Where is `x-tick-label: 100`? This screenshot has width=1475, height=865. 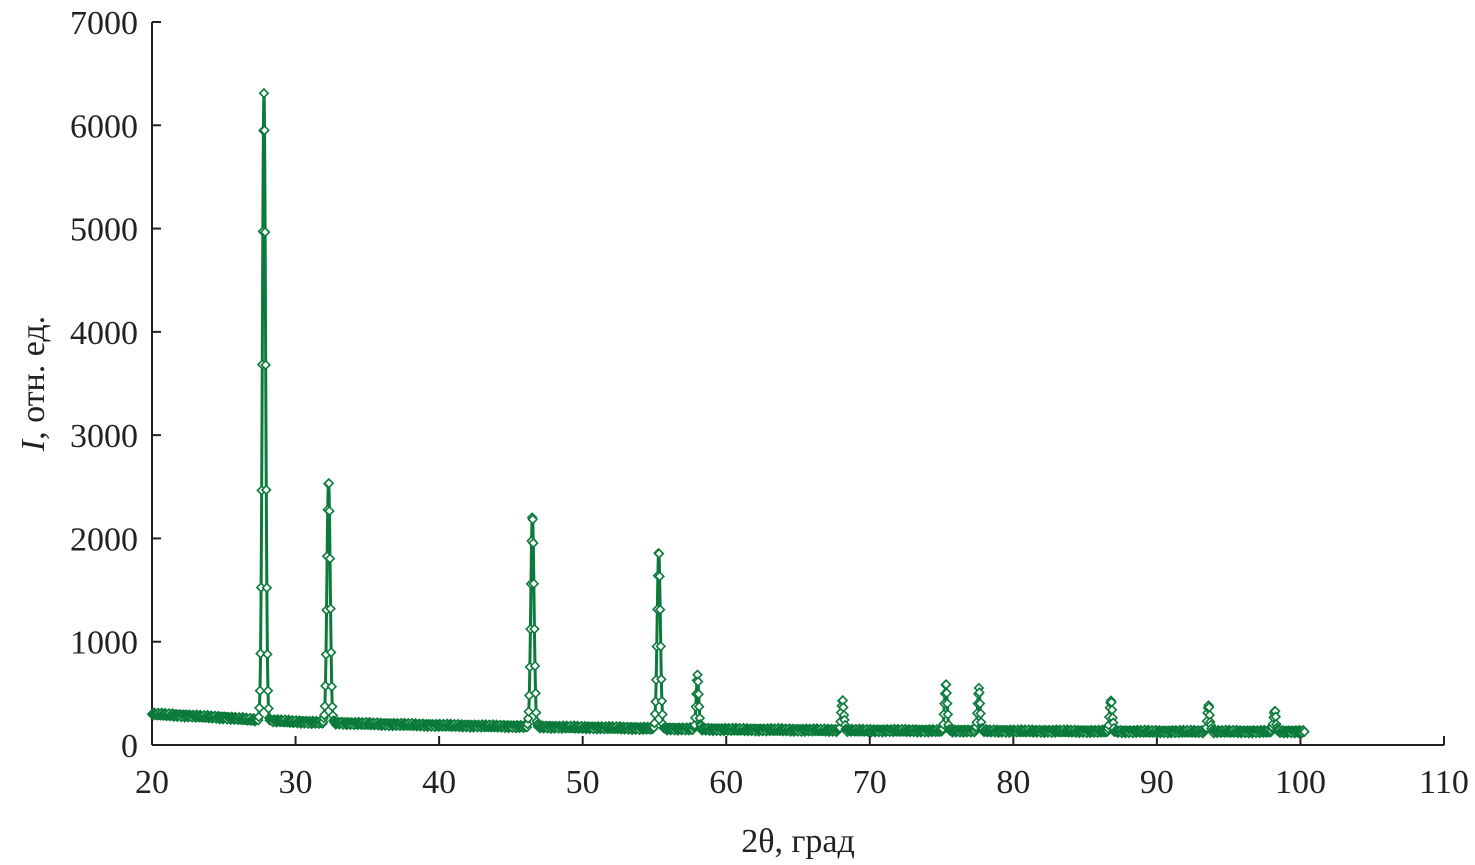 x-tick-label: 100 is located at coordinates (1300, 782).